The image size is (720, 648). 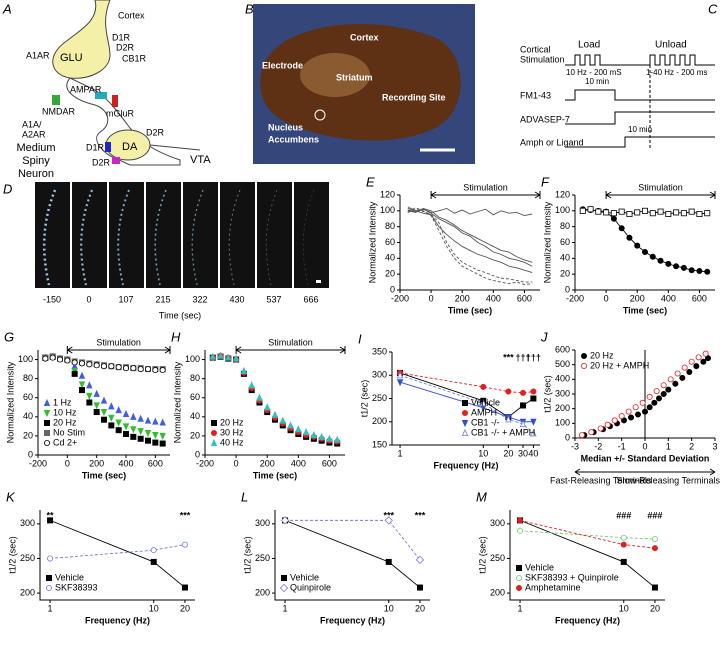 I want to click on y-tick-label: 250, so click(x=497, y=558).